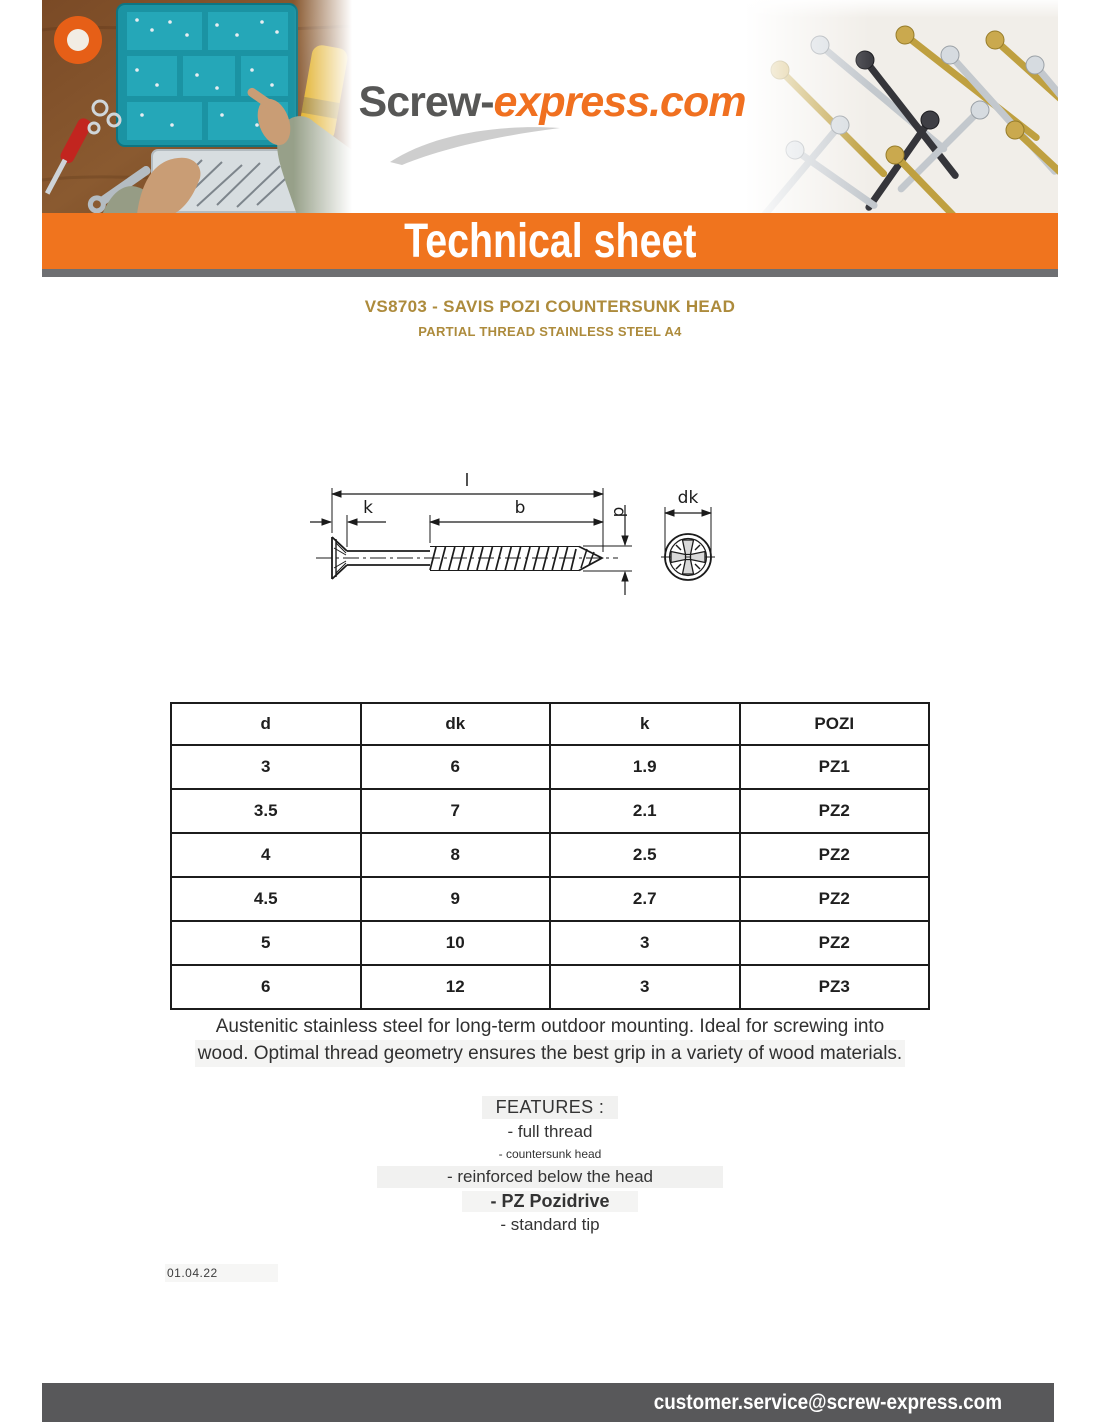 The height and width of the screenshot is (1422, 1100). I want to click on technical-sheet-banner: Technical sheet, so click(550, 241).